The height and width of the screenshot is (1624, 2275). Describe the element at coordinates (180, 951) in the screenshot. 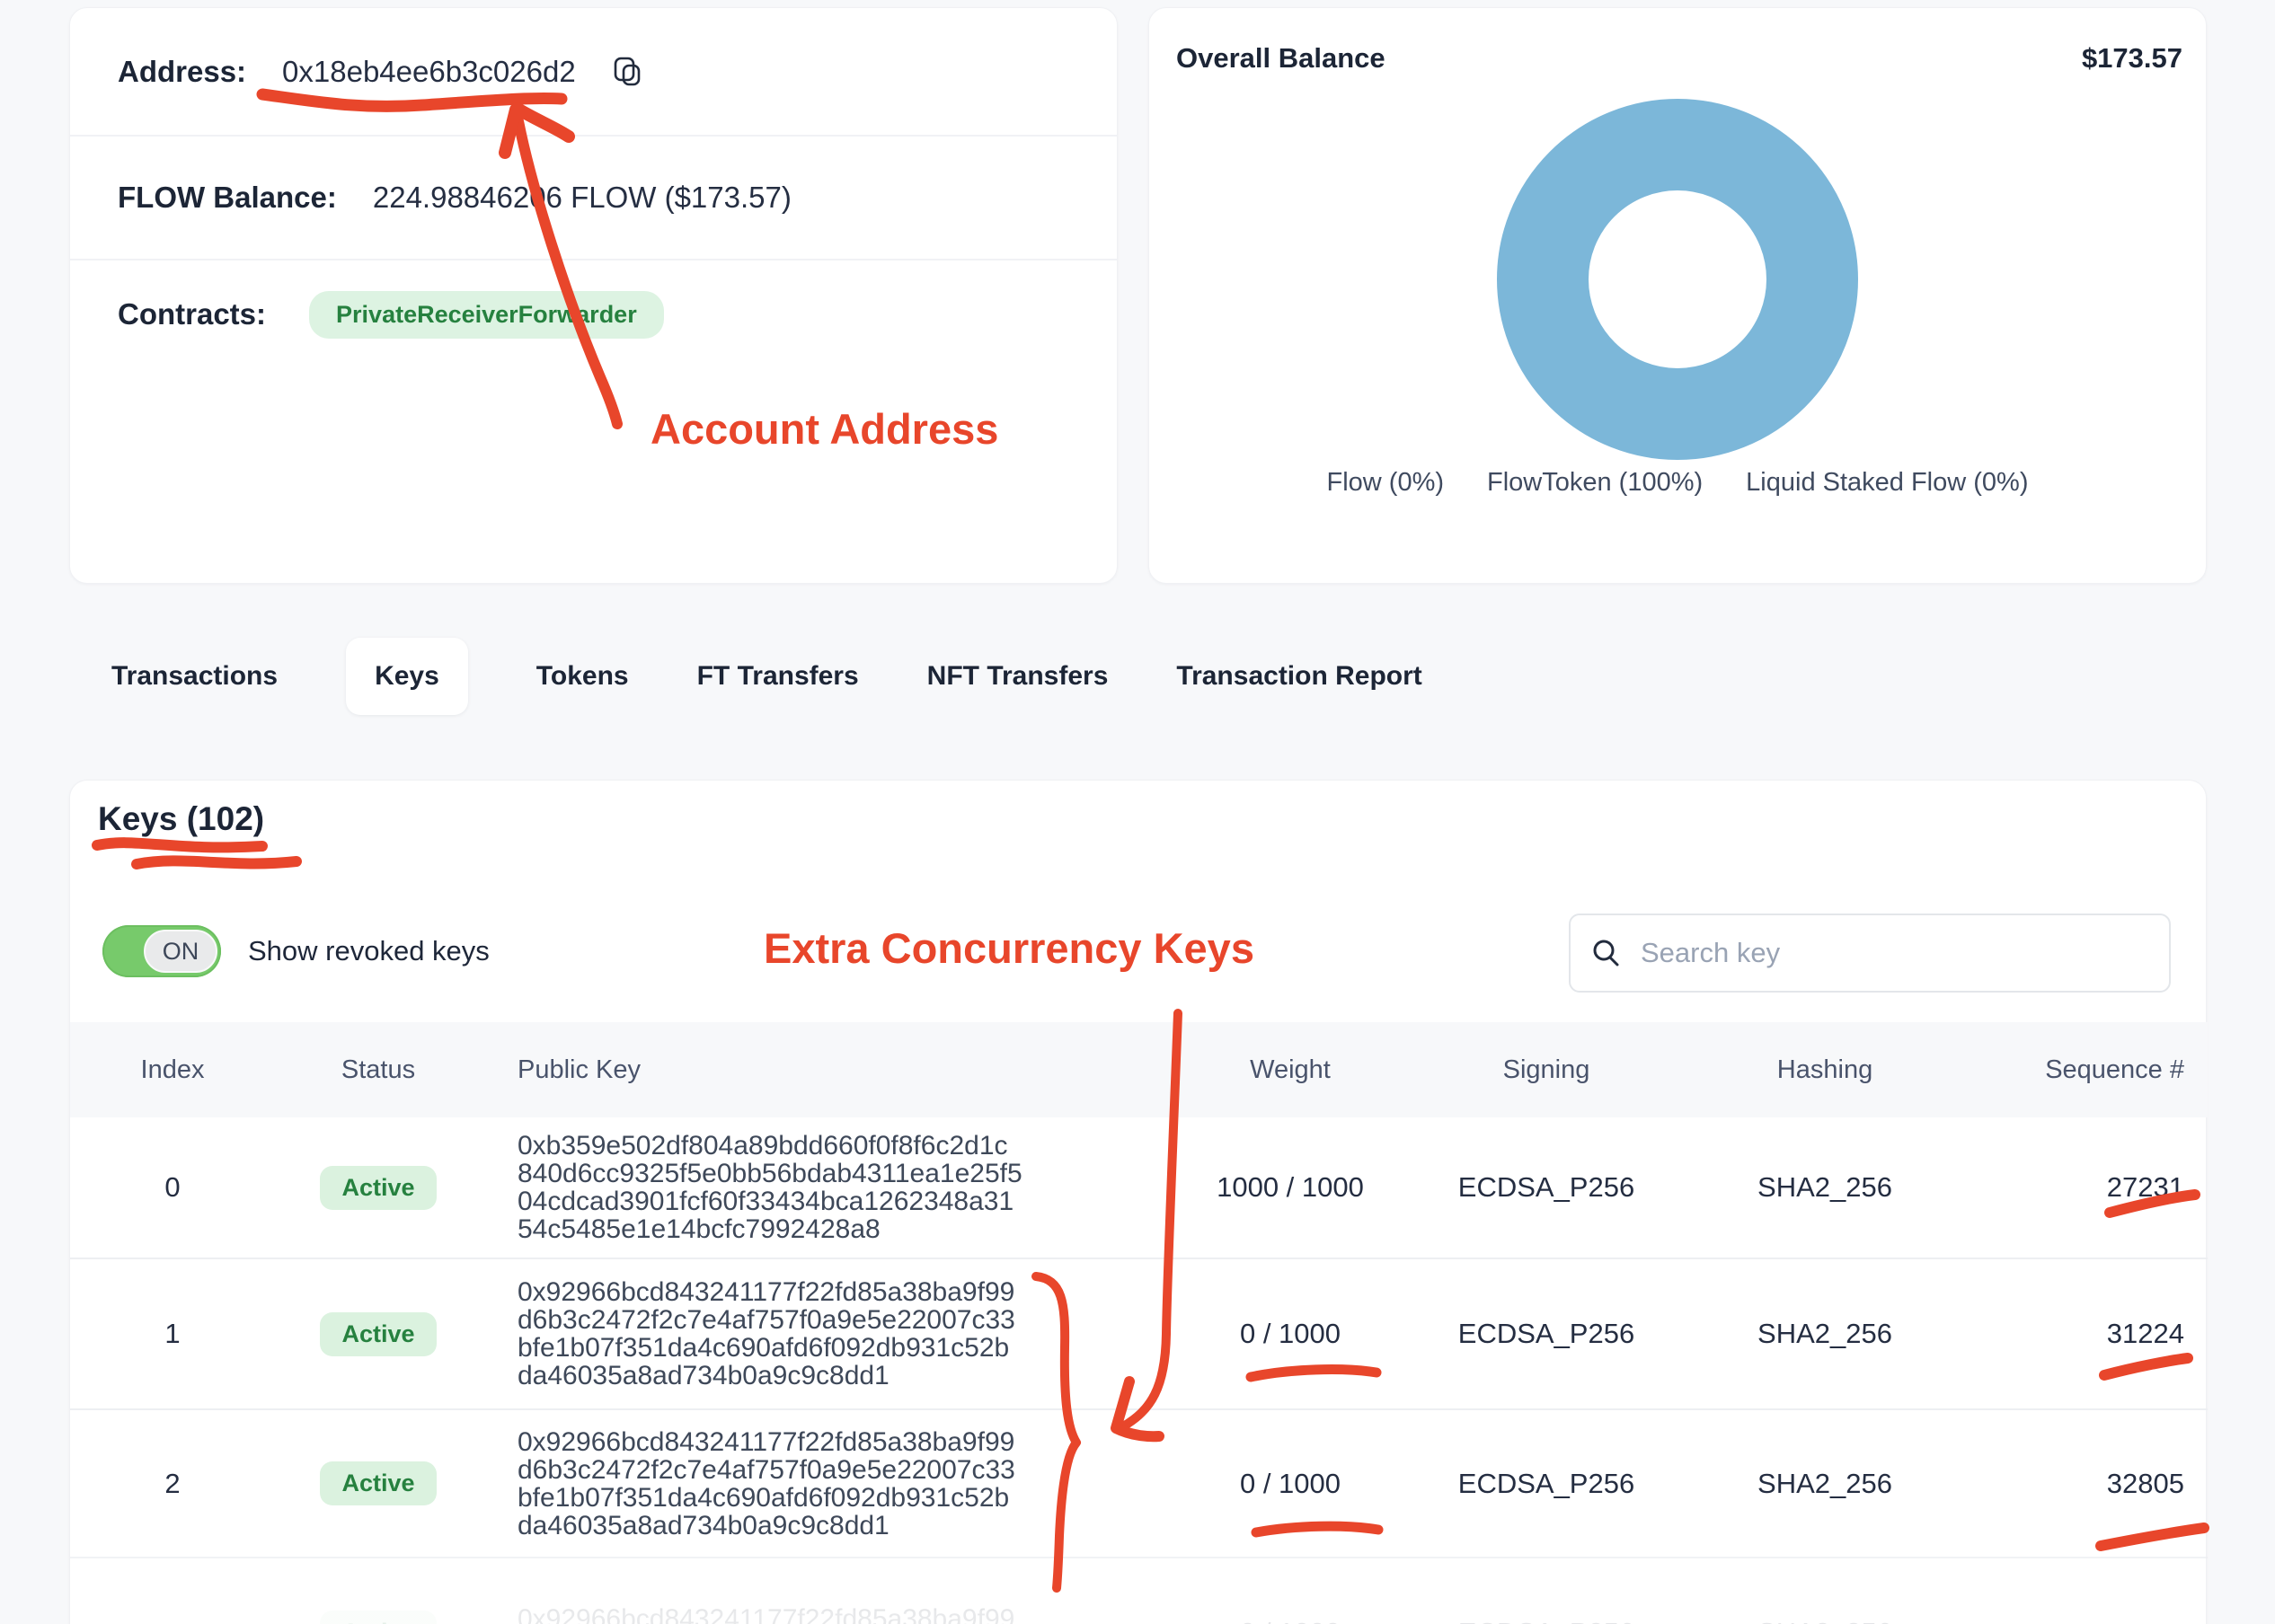

I see `toggle-knob: ON` at that location.